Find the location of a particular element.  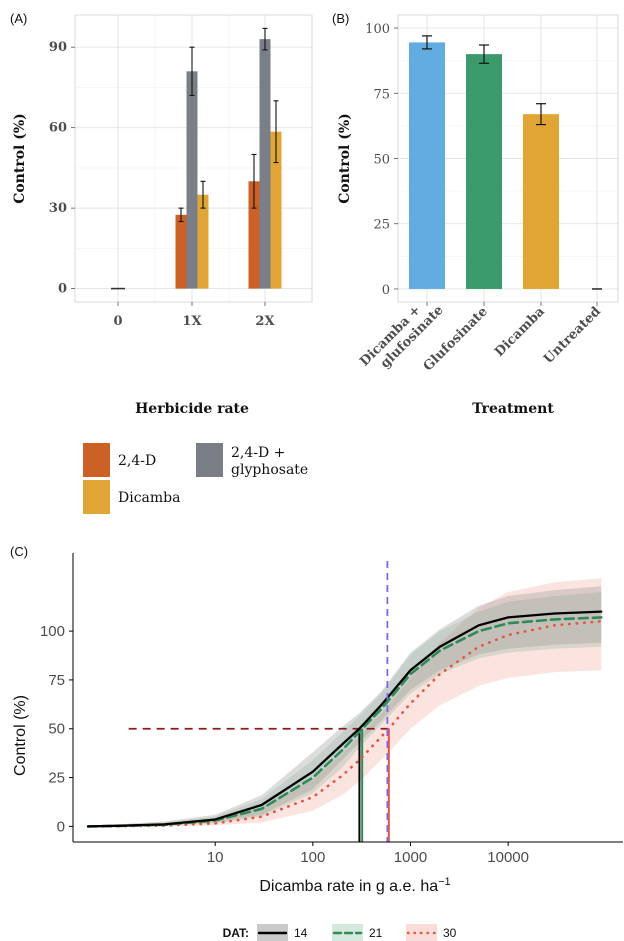

bar-24d-2x is located at coordinates (254, 235).